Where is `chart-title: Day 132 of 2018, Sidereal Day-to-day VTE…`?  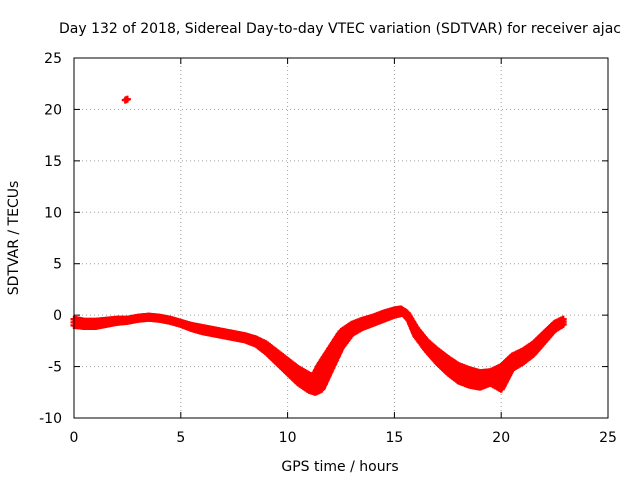
chart-title: Day 132 of 2018, Sidereal Day-to-day VTE… is located at coordinates (340, 29).